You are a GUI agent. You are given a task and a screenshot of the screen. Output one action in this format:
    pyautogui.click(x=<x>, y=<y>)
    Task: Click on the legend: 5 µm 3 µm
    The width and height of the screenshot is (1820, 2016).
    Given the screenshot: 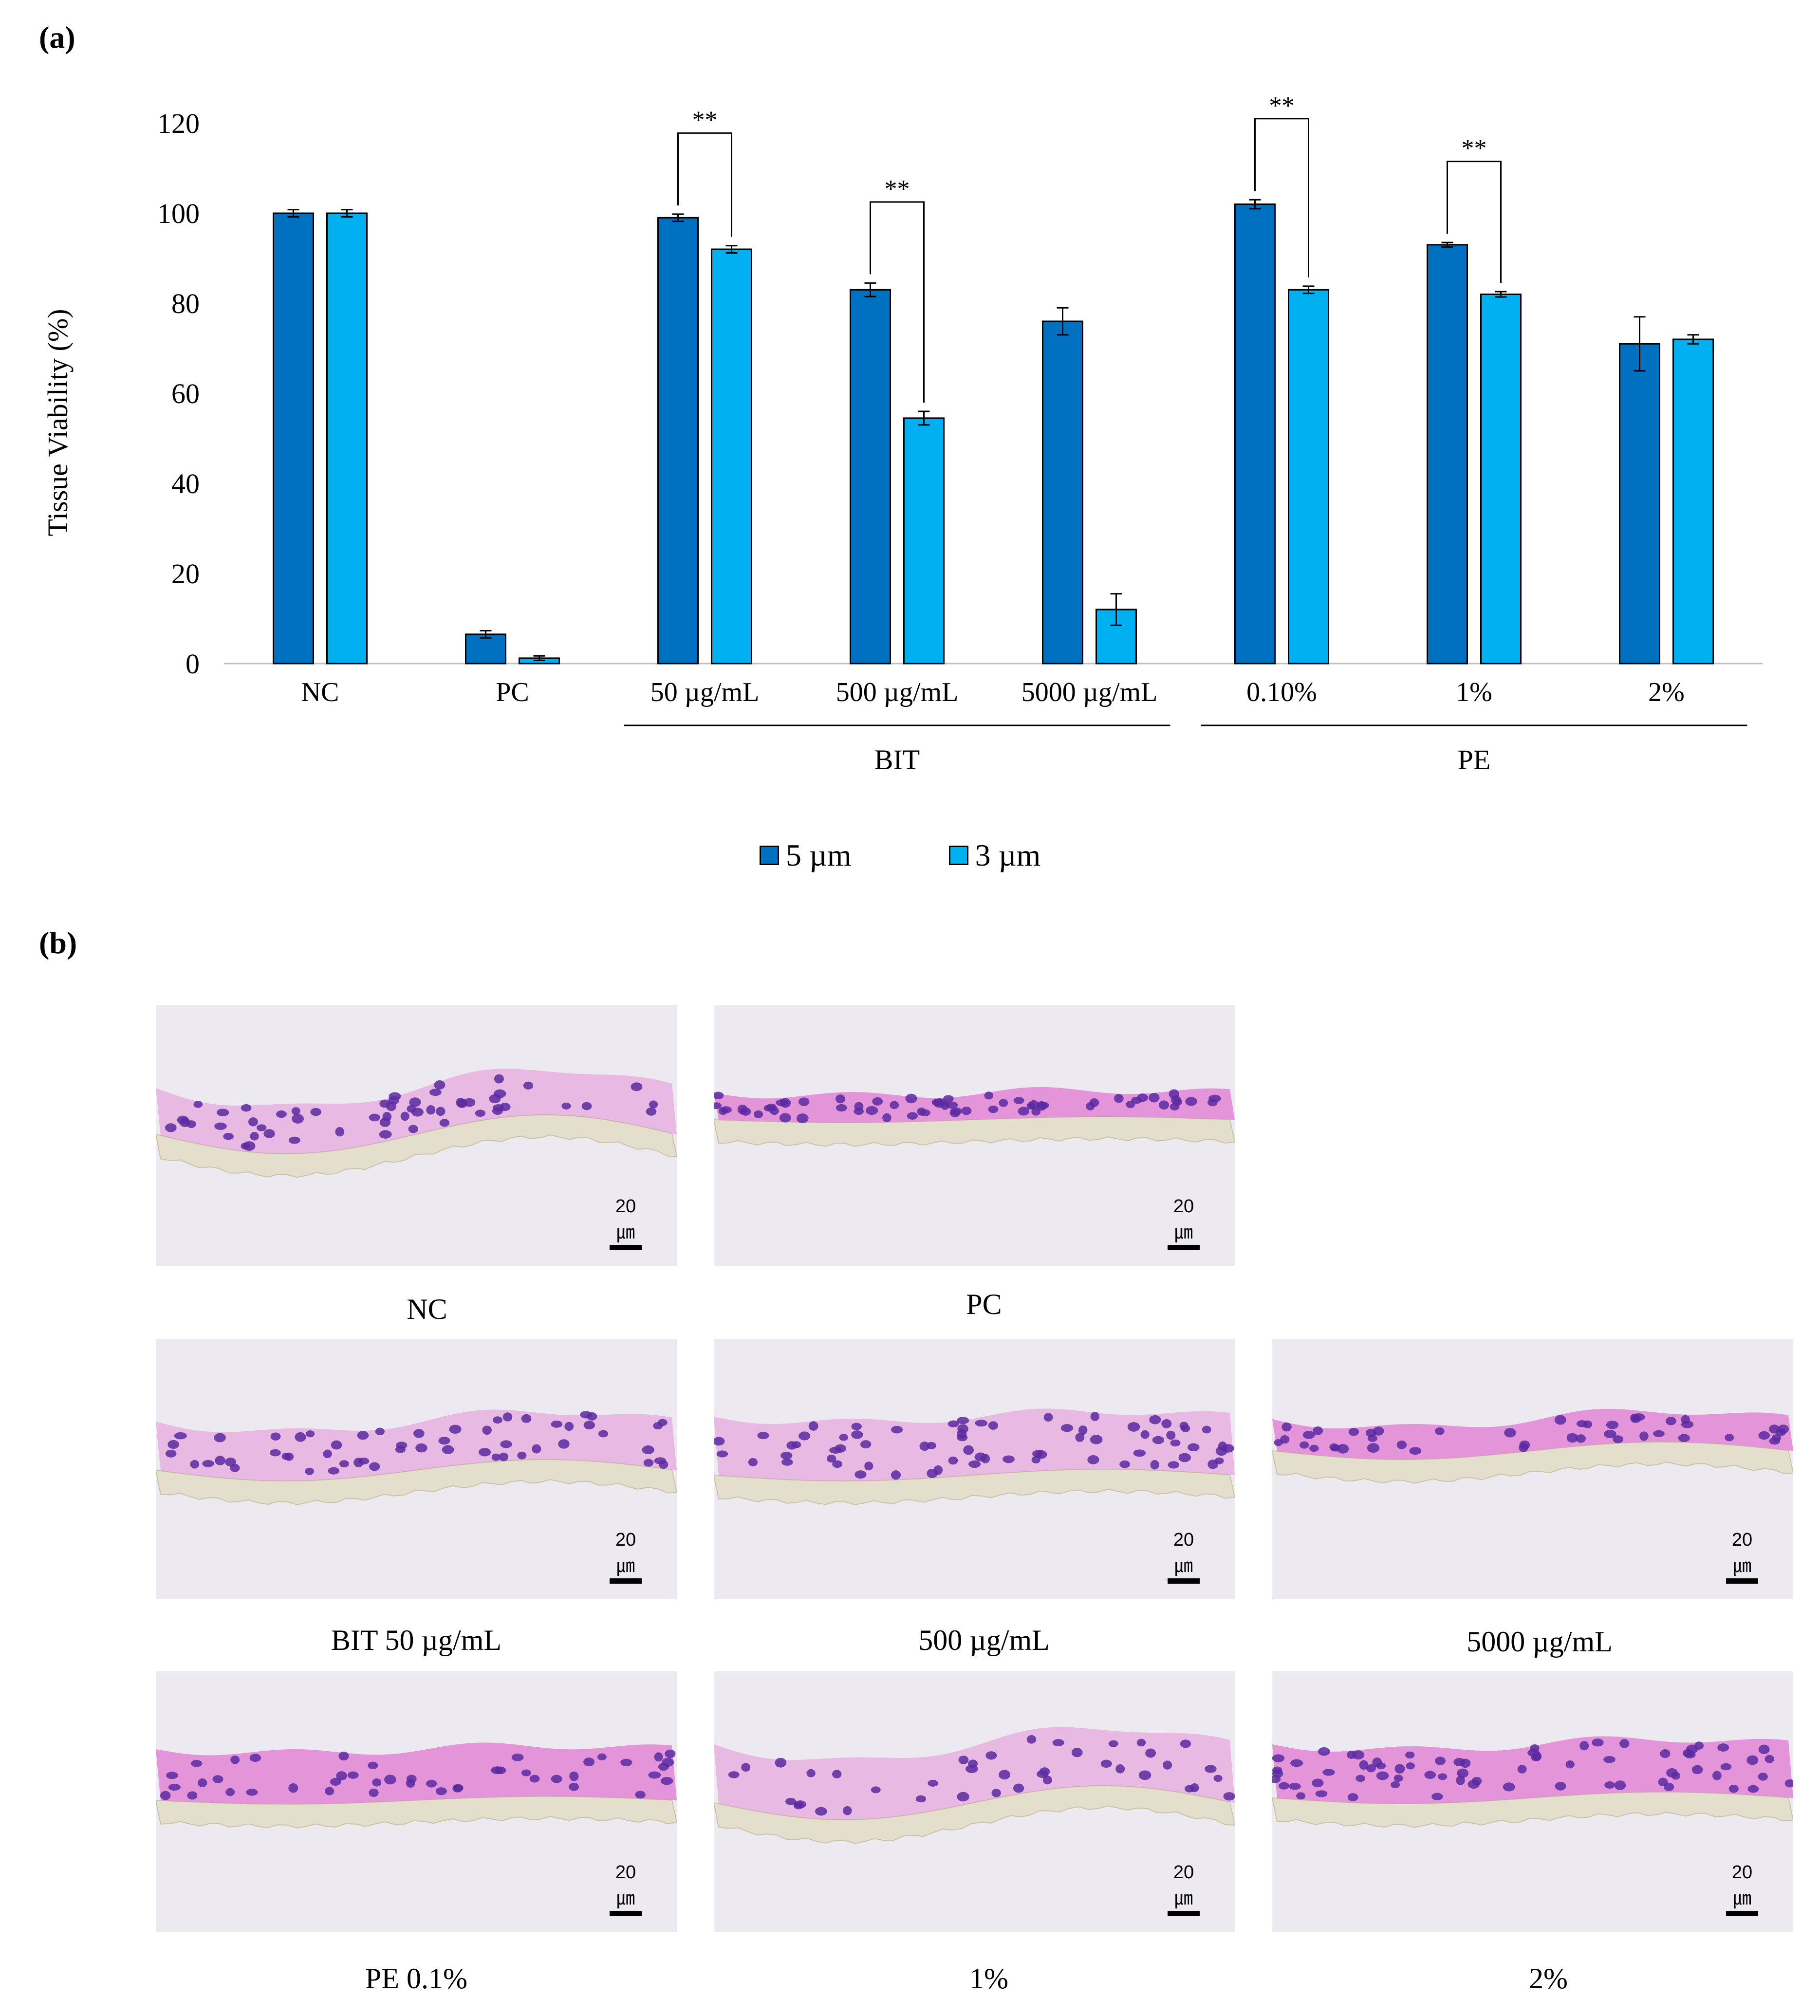 What is the action you would take?
    pyautogui.click(x=900, y=855)
    